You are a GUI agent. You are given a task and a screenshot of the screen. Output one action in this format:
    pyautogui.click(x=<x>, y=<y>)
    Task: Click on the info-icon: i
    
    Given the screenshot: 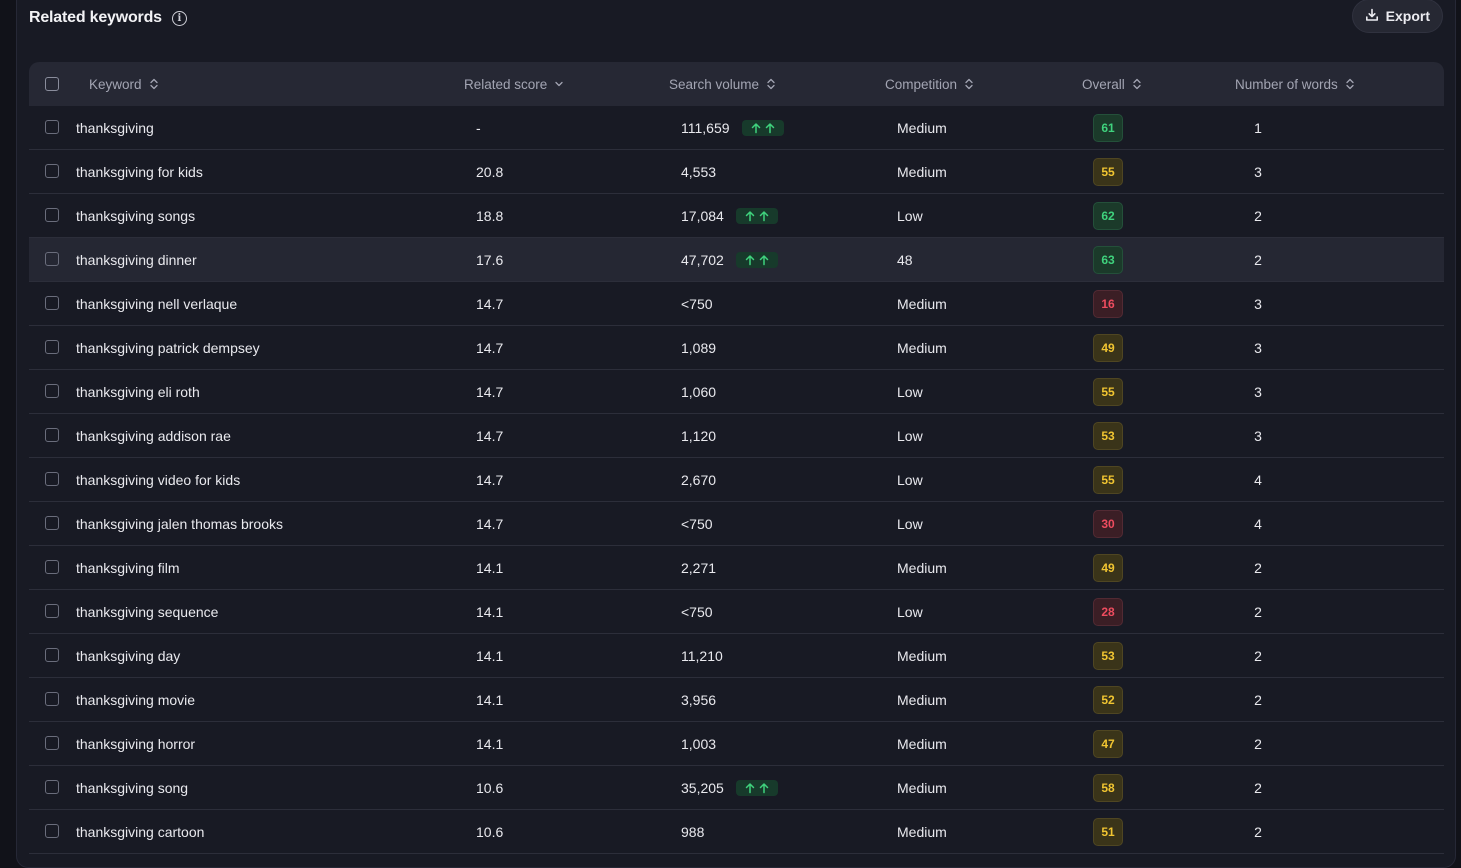 What is the action you would take?
    pyautogui.click(x=179, y=18)
    